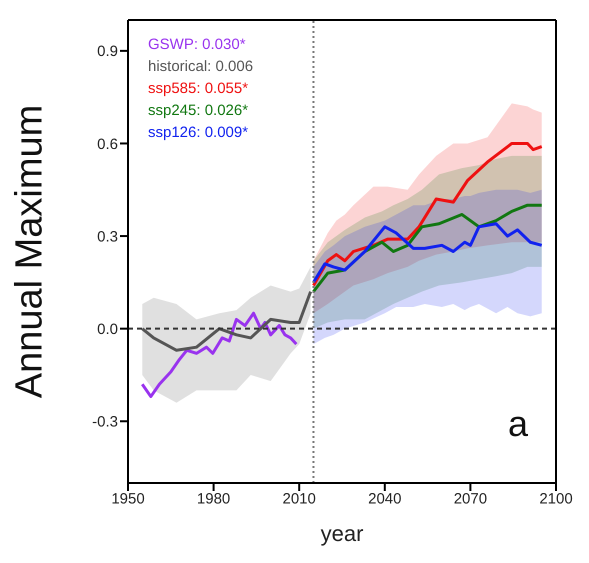 The image size is (589, 563). I want to click on y-tick-label: 0.9, so click(107, 51).